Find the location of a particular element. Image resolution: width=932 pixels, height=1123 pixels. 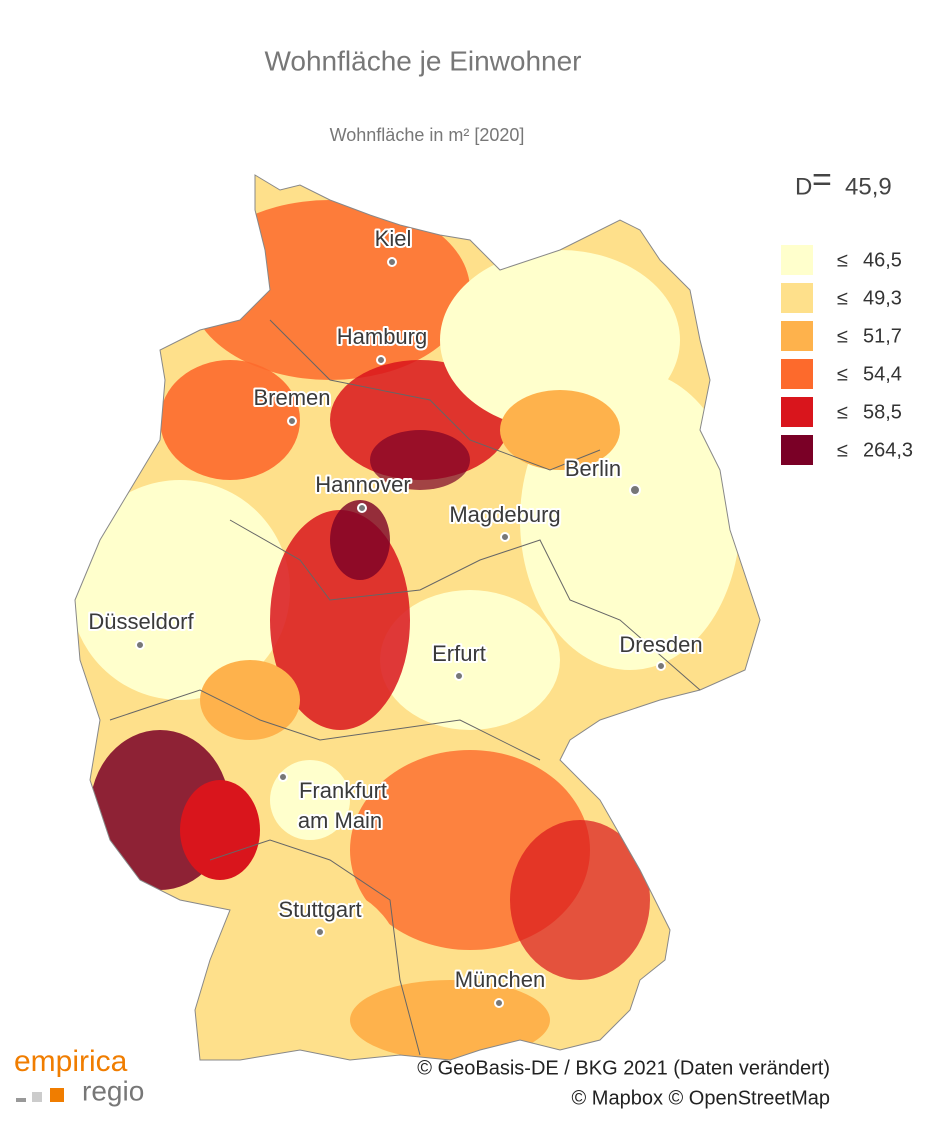

attribution-line: © Mapbox © OpenStreetMap is located at coordinates (701, 1098).